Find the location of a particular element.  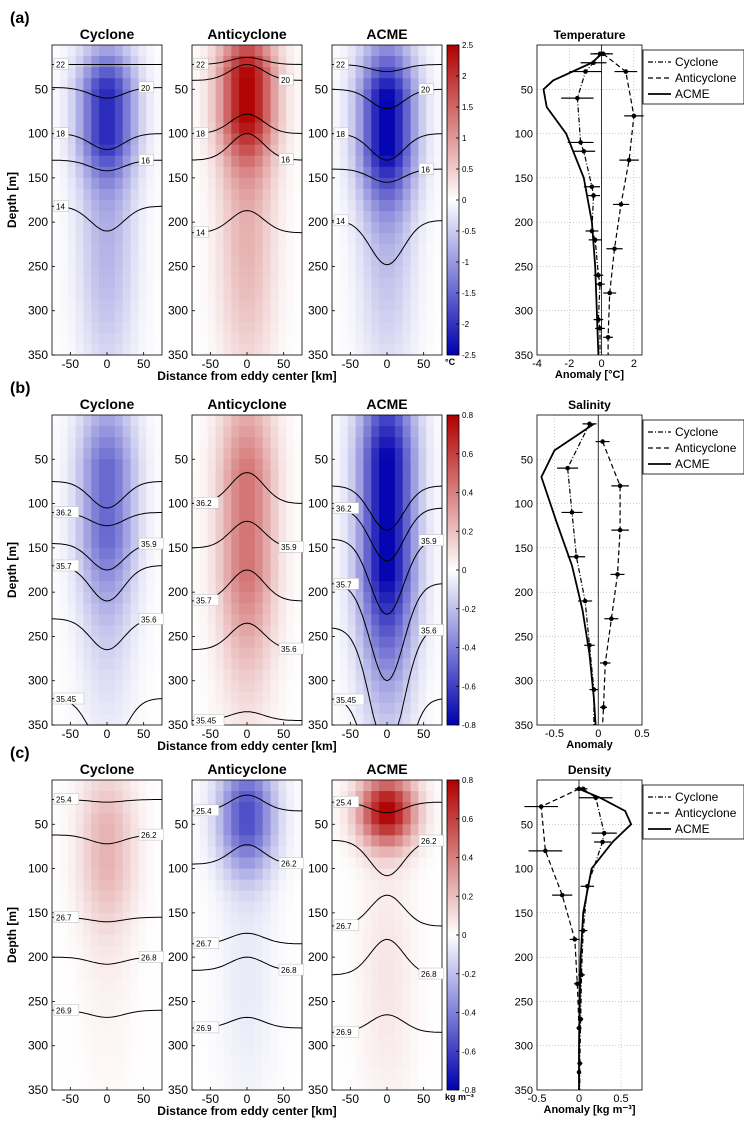

contour-label: 35.9 is located at coordinates (429, 541).